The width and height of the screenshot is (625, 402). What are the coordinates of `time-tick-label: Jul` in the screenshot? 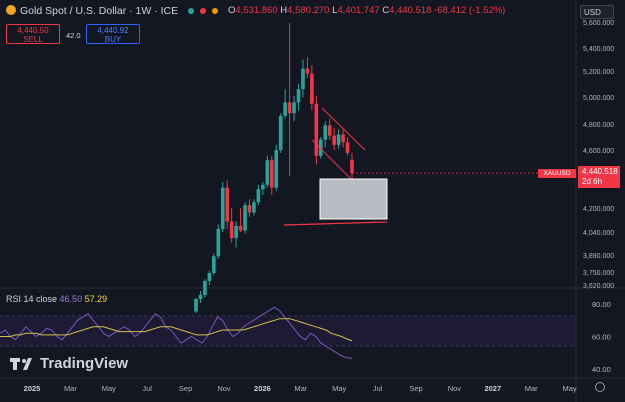 It's located at (147, 388).